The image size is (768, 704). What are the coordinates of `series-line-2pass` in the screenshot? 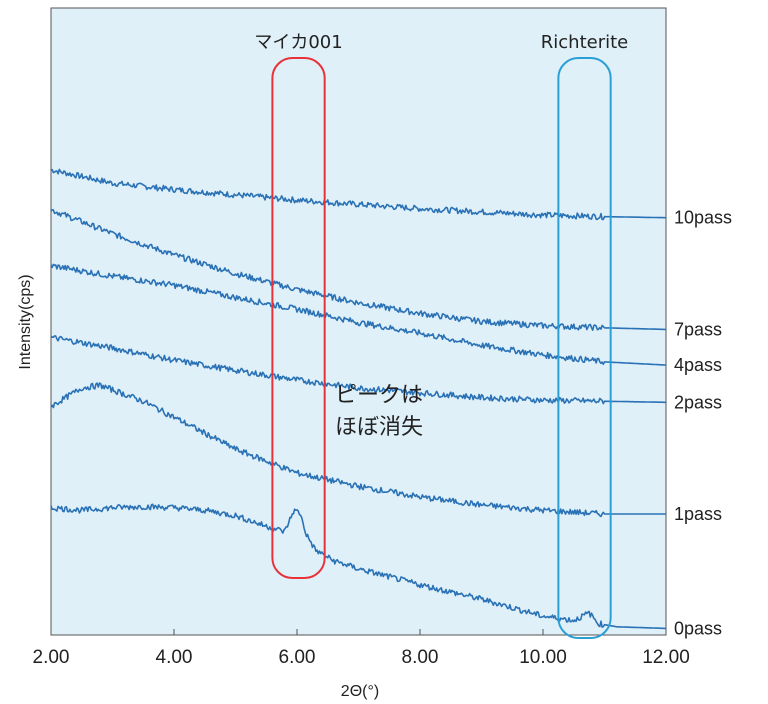 It's located at (358, 370).